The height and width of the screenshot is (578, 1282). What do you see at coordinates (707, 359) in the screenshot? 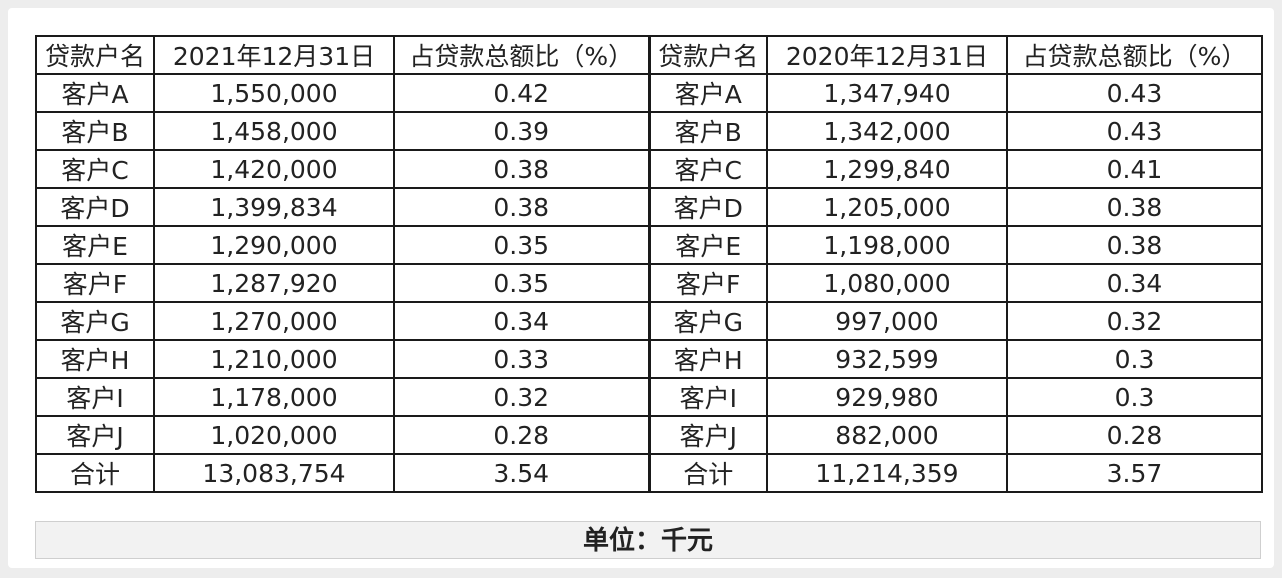
I see `cell-borrower-2020: 客户H` at bounding box center [707, 359].